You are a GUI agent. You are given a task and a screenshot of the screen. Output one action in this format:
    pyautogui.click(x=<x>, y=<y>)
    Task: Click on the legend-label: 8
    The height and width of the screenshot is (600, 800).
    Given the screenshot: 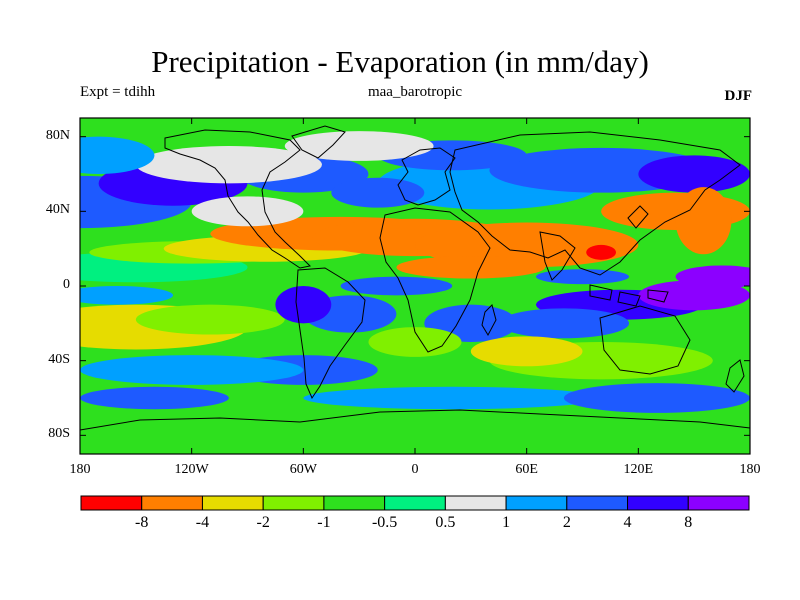 What is the action you would take?
    pyautogui.click(x=688, y=522)
    